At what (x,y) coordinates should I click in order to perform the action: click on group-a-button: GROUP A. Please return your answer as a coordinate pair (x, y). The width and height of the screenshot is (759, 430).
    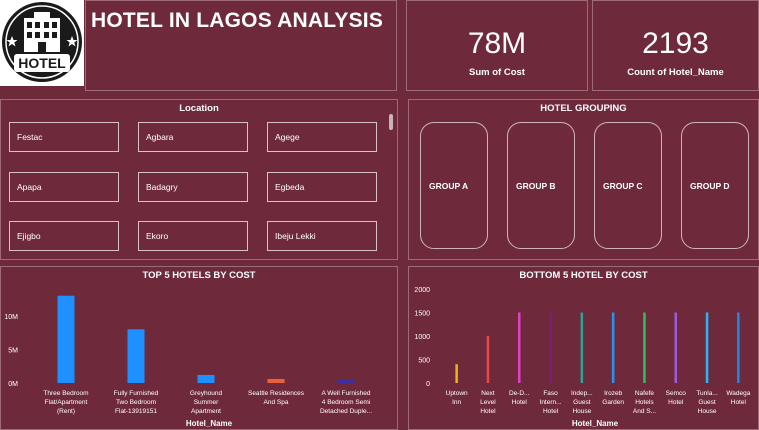
    Looking at the image, I should click on (454, 185).